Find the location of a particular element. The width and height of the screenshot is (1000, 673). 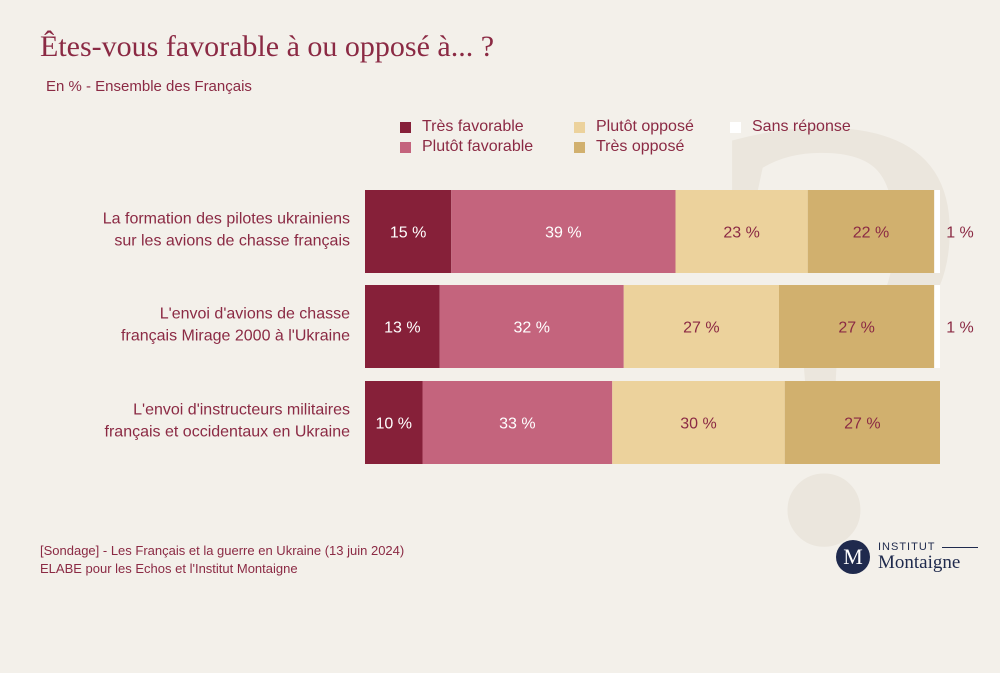

data-label-tres-oppose-3: 27 % is located at coordinates (862, 424).